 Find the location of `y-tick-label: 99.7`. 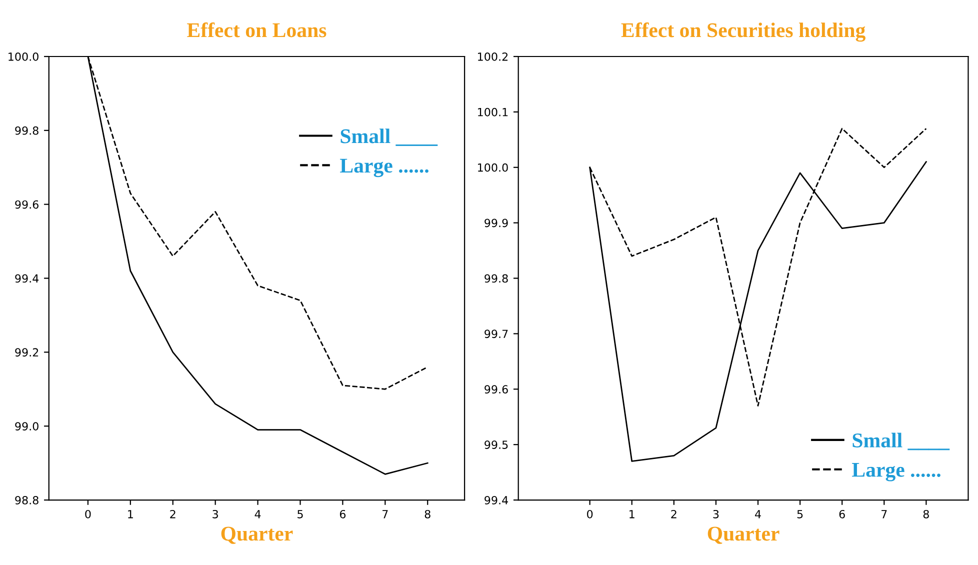

y-tick-label: 99.7 is located at coordinates (496, 334).